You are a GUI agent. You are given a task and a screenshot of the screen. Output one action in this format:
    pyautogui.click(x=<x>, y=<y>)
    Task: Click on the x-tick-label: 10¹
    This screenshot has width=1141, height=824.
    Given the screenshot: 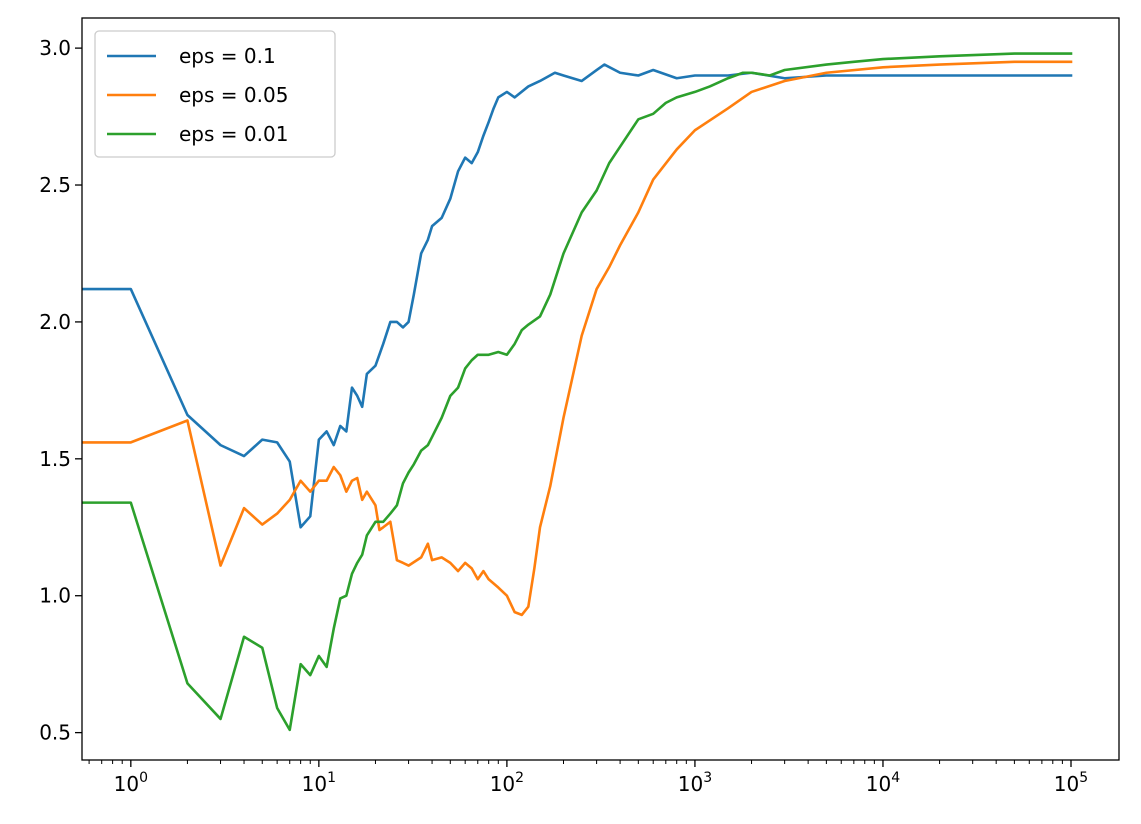 What is the action you would take?
    pyautogui.click(x=319, y=783)
    